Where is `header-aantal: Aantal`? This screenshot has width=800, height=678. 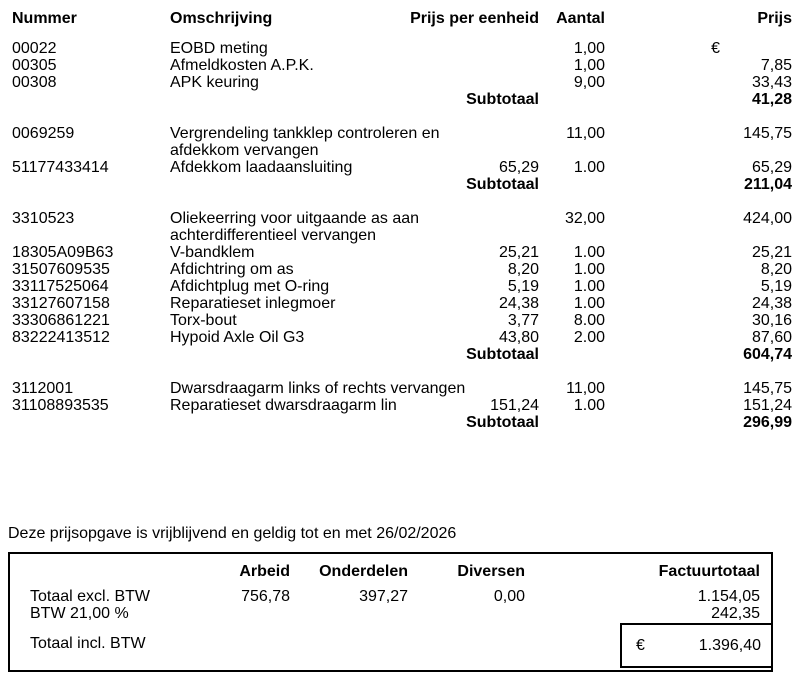 header-aantal: Aantal is located at coordinates (580, 18).